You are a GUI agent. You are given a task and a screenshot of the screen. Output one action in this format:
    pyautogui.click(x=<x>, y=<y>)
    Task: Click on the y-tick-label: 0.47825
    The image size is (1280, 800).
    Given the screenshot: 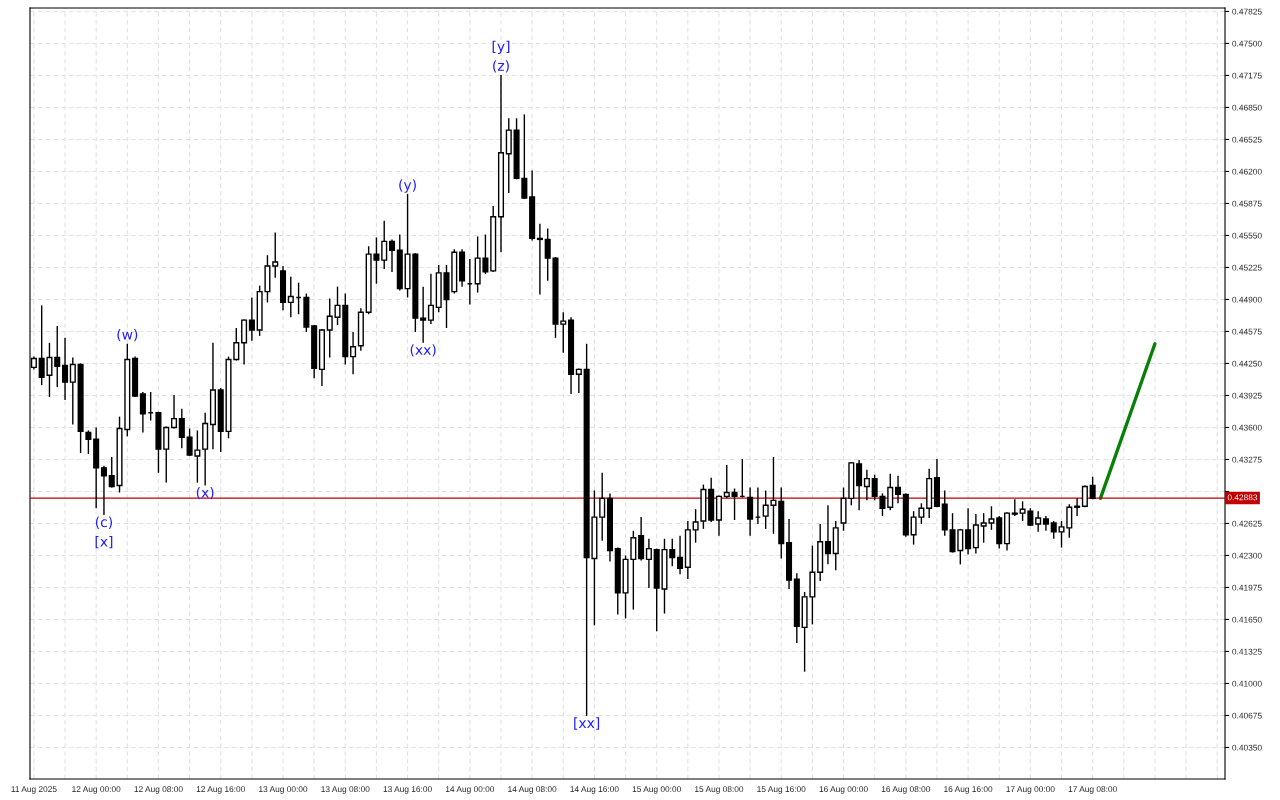 What is the action you would take?
    pyautogui.click(x=1247, y=11)
    